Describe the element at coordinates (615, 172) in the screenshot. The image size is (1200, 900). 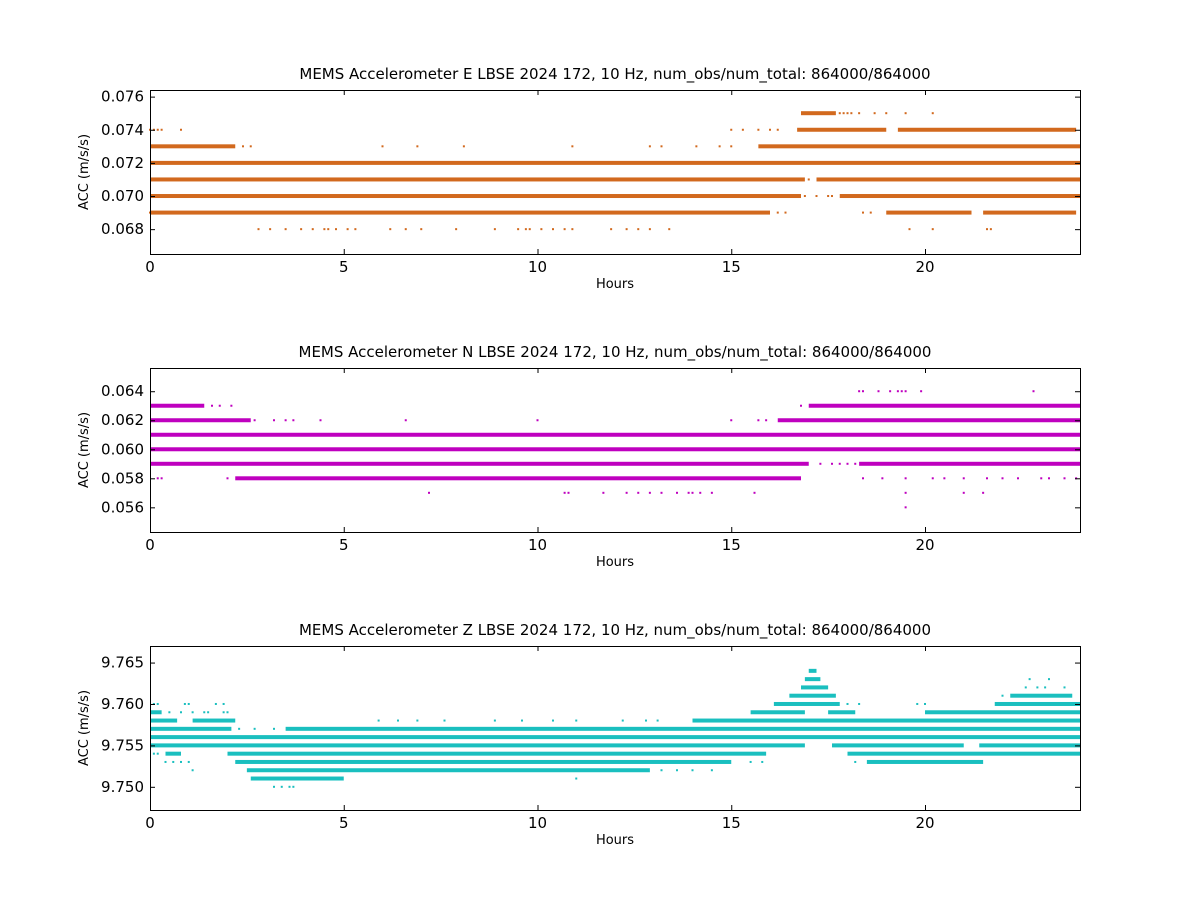
I see `plot-frame-east` at that location.